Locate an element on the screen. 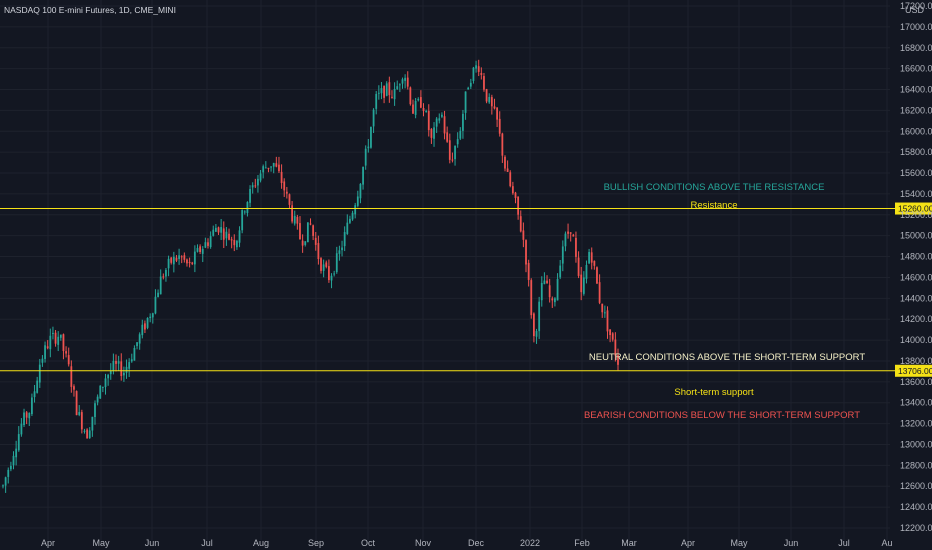  x-tick-label: Jun is located at coordinates (152, 543).